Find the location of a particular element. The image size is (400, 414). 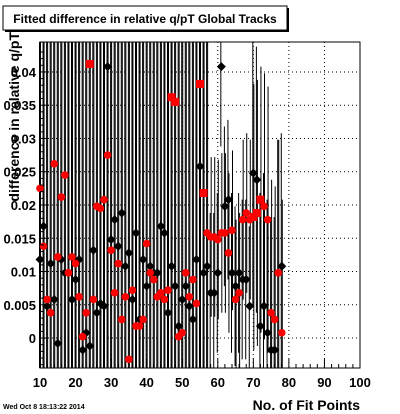

x-tick-label: 40 is located at coordinates (146, 382).